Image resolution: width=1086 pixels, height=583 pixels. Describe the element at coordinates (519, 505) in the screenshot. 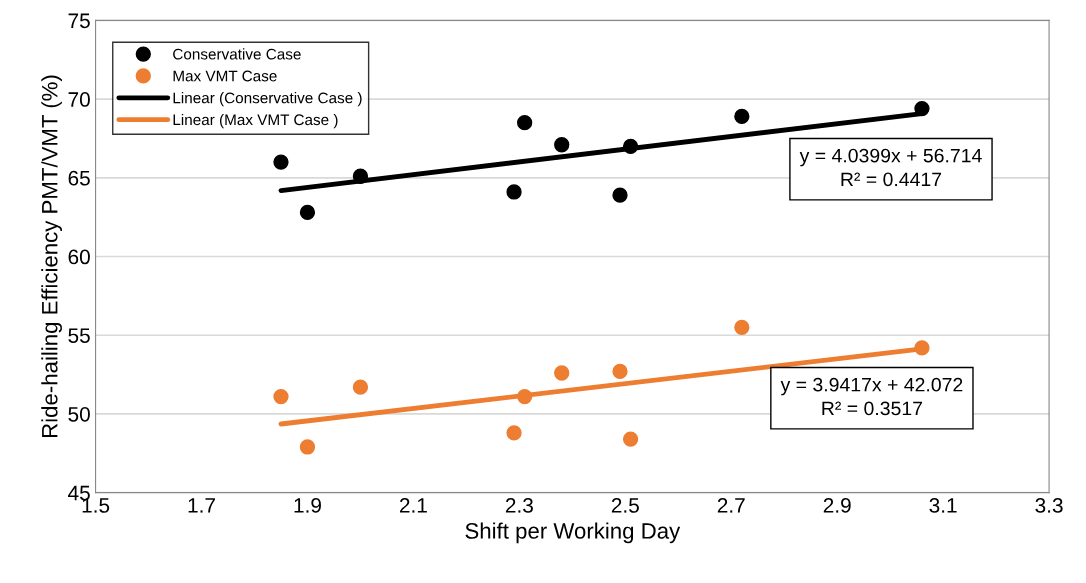

I see `x-tick-label: 2.3` at that location.